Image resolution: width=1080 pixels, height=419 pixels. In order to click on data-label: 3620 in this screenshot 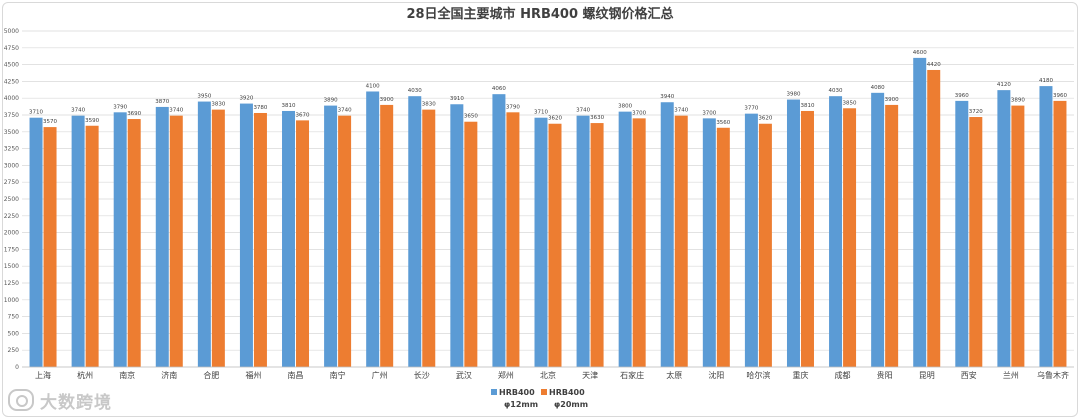, I will do `click(555, 119)`.